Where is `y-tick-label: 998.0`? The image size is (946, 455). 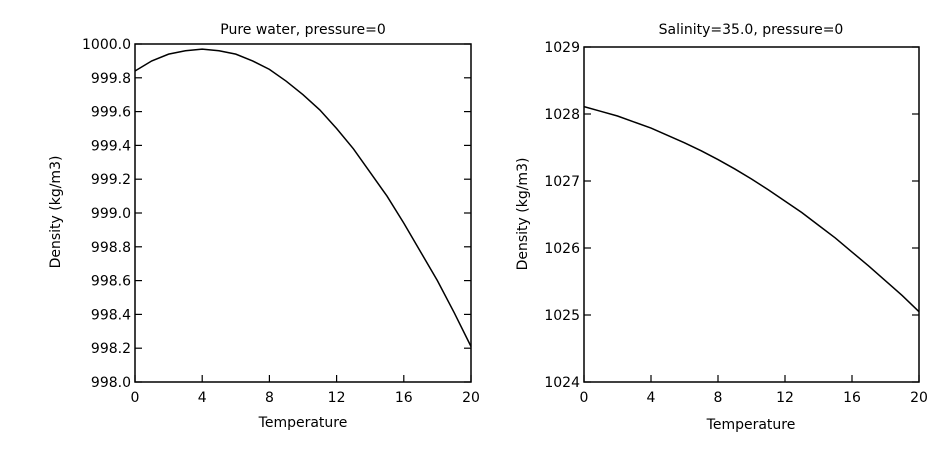
y-tick-label: 998.0 is located at coordinates (111, 383).